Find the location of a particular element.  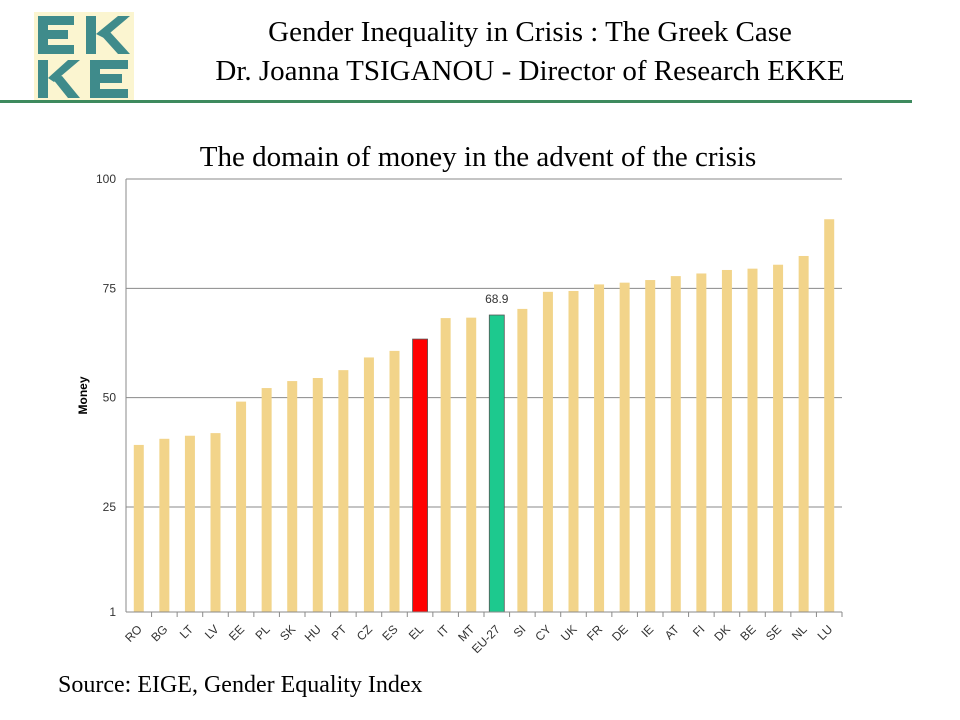

x-tick-label: EE is located at coordinates (236, 632).